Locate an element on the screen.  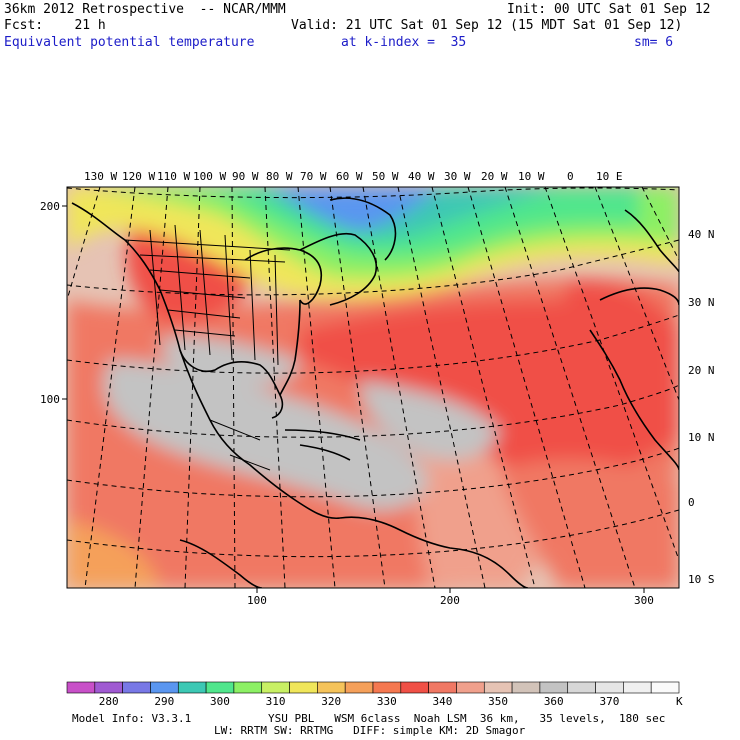
x-grid-label-100: 100 is located at coordinates (257, 600).